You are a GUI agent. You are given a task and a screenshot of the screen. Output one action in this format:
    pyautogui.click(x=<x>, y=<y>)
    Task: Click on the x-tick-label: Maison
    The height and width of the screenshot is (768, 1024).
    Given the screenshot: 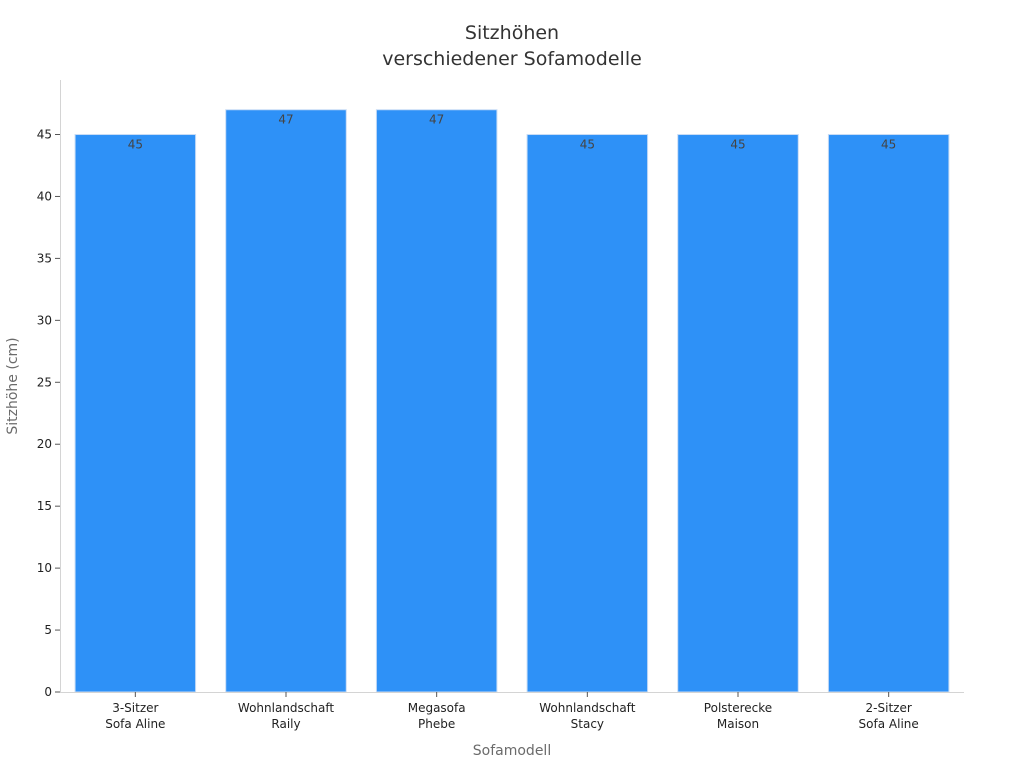 What is the action you would take?
    pyautogui.click(x=738, y=724)
    